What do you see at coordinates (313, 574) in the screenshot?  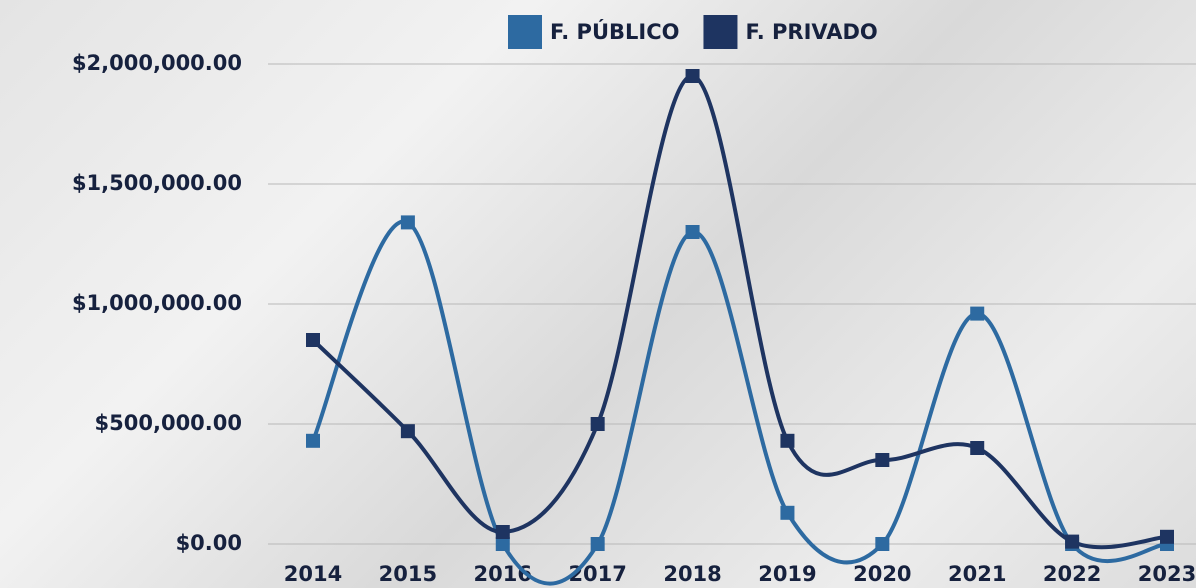 I see `x-tick-label: 2014` at bounding box center [313, 574].